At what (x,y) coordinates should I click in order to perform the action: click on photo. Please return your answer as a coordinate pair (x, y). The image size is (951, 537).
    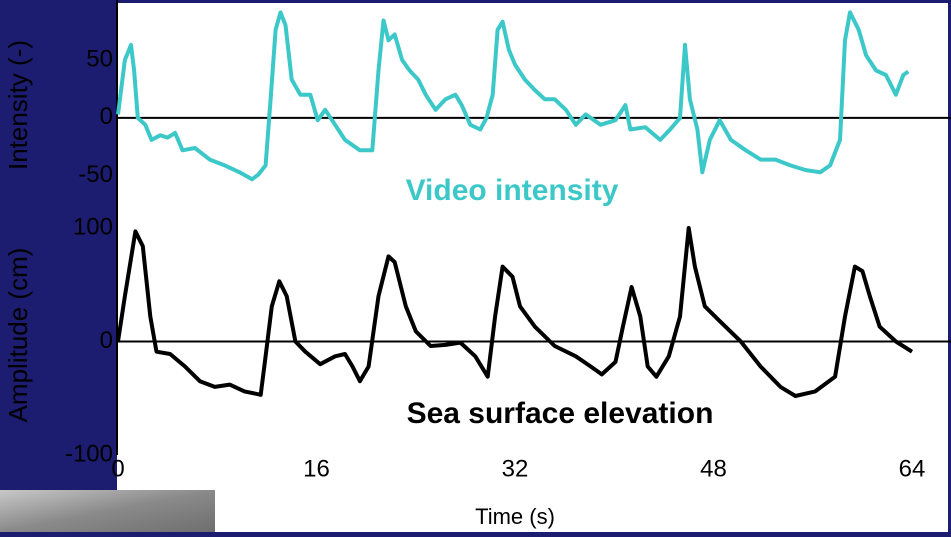
    Looking at the image, I should click on (107, 511).